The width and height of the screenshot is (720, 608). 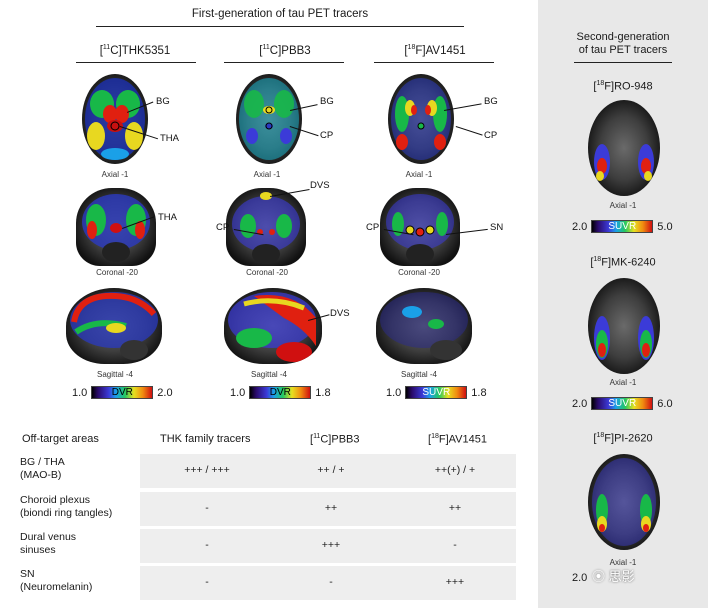 What do you see at coordinates (56, 580) in the screenshot?
I see `row-label: SN (Neuromelanin)` at bounding box center [56, 580].